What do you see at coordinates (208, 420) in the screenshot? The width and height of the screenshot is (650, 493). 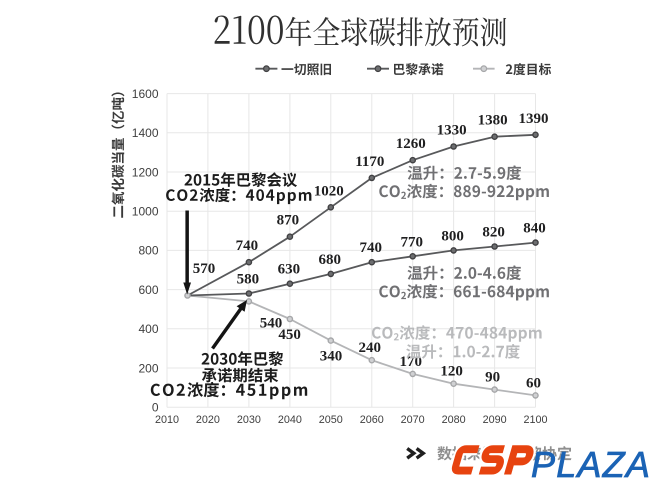 I see `svg-text: 2020` at bounding box center [208, 420].